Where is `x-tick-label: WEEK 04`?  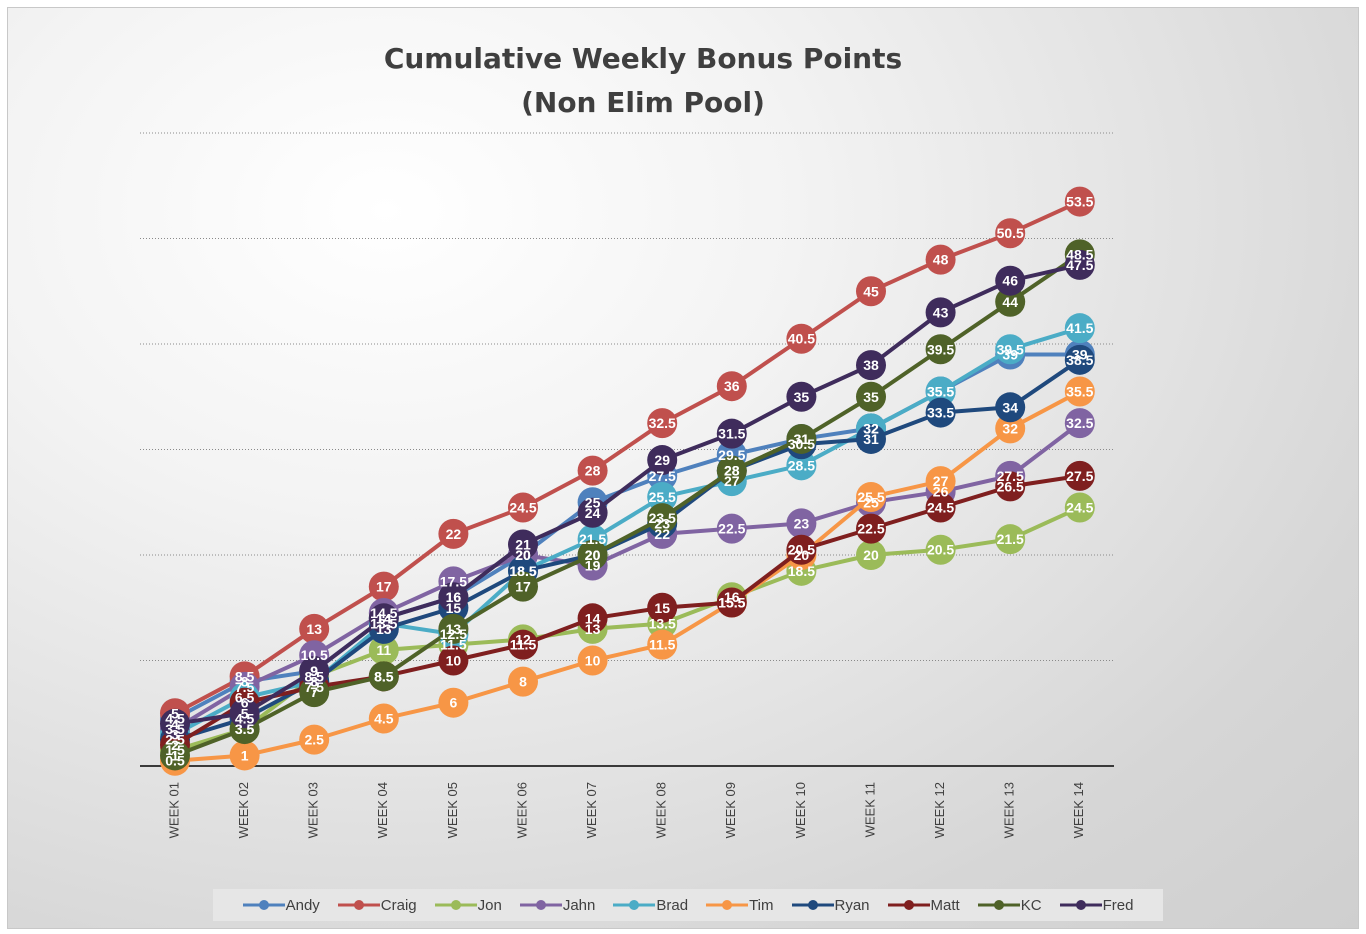 x-tick-label: WEEK 04 is located at coordinates (382, 810).